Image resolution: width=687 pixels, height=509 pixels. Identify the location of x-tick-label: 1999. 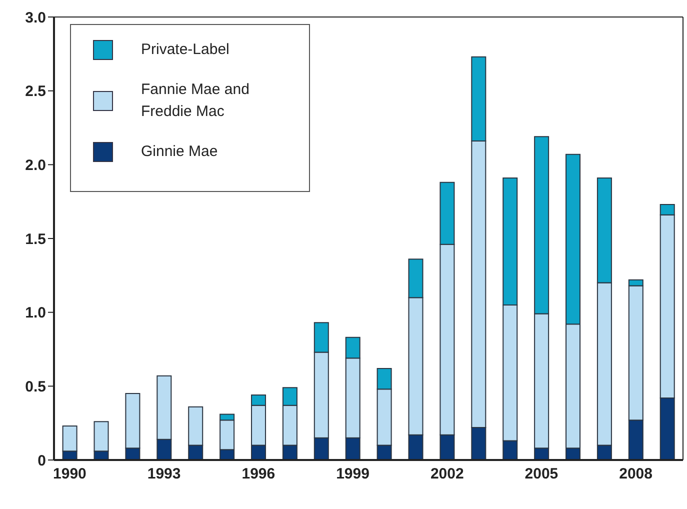
(353, 474).